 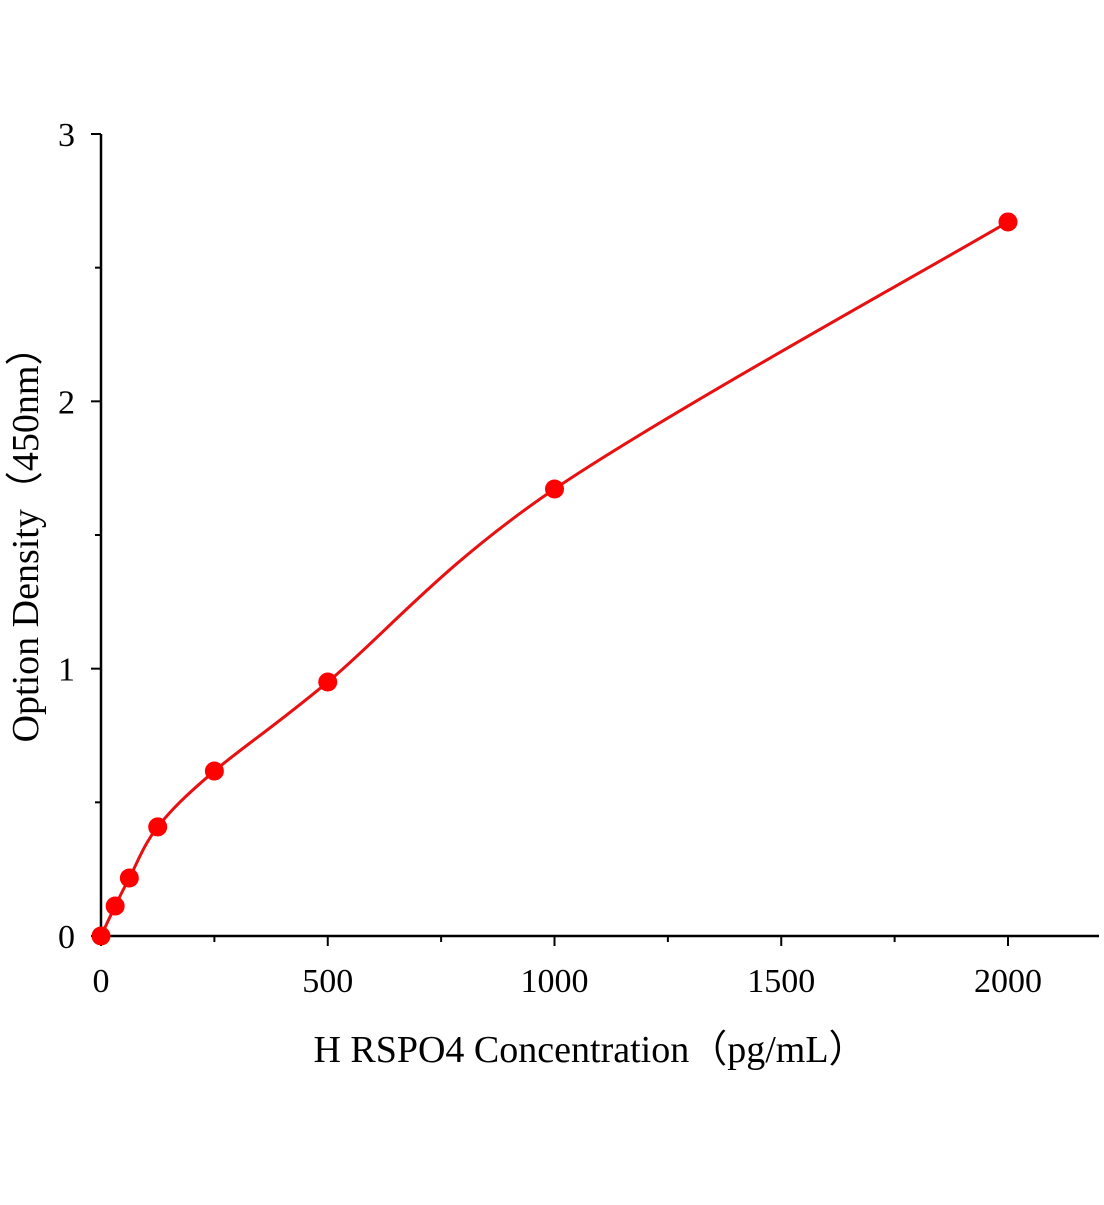 What do you see at coordinates (1008, 981) in the screenshot?
I see `x-tick-label: 2000` at bounding box center [1008, 981].